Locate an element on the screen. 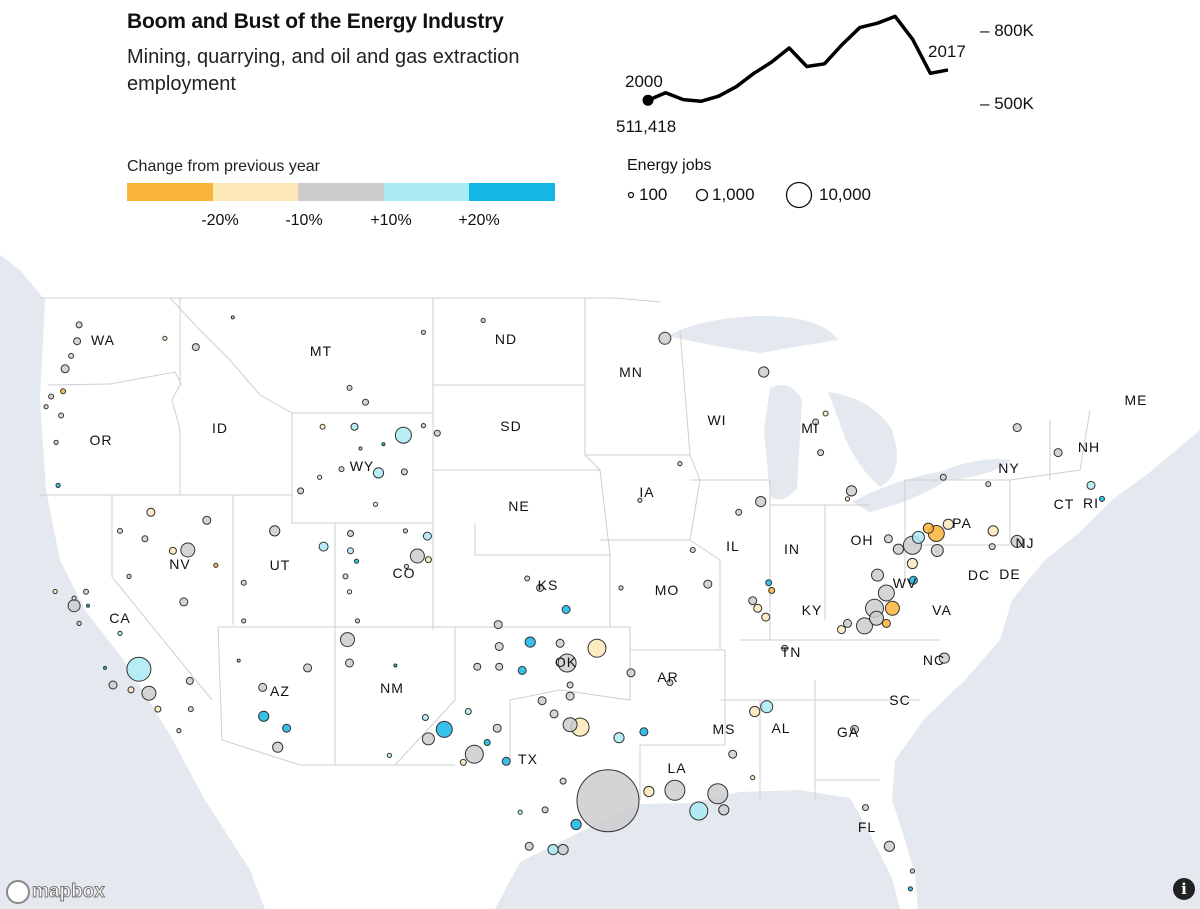  info-icon: i is located at coordinates (1184, 889).